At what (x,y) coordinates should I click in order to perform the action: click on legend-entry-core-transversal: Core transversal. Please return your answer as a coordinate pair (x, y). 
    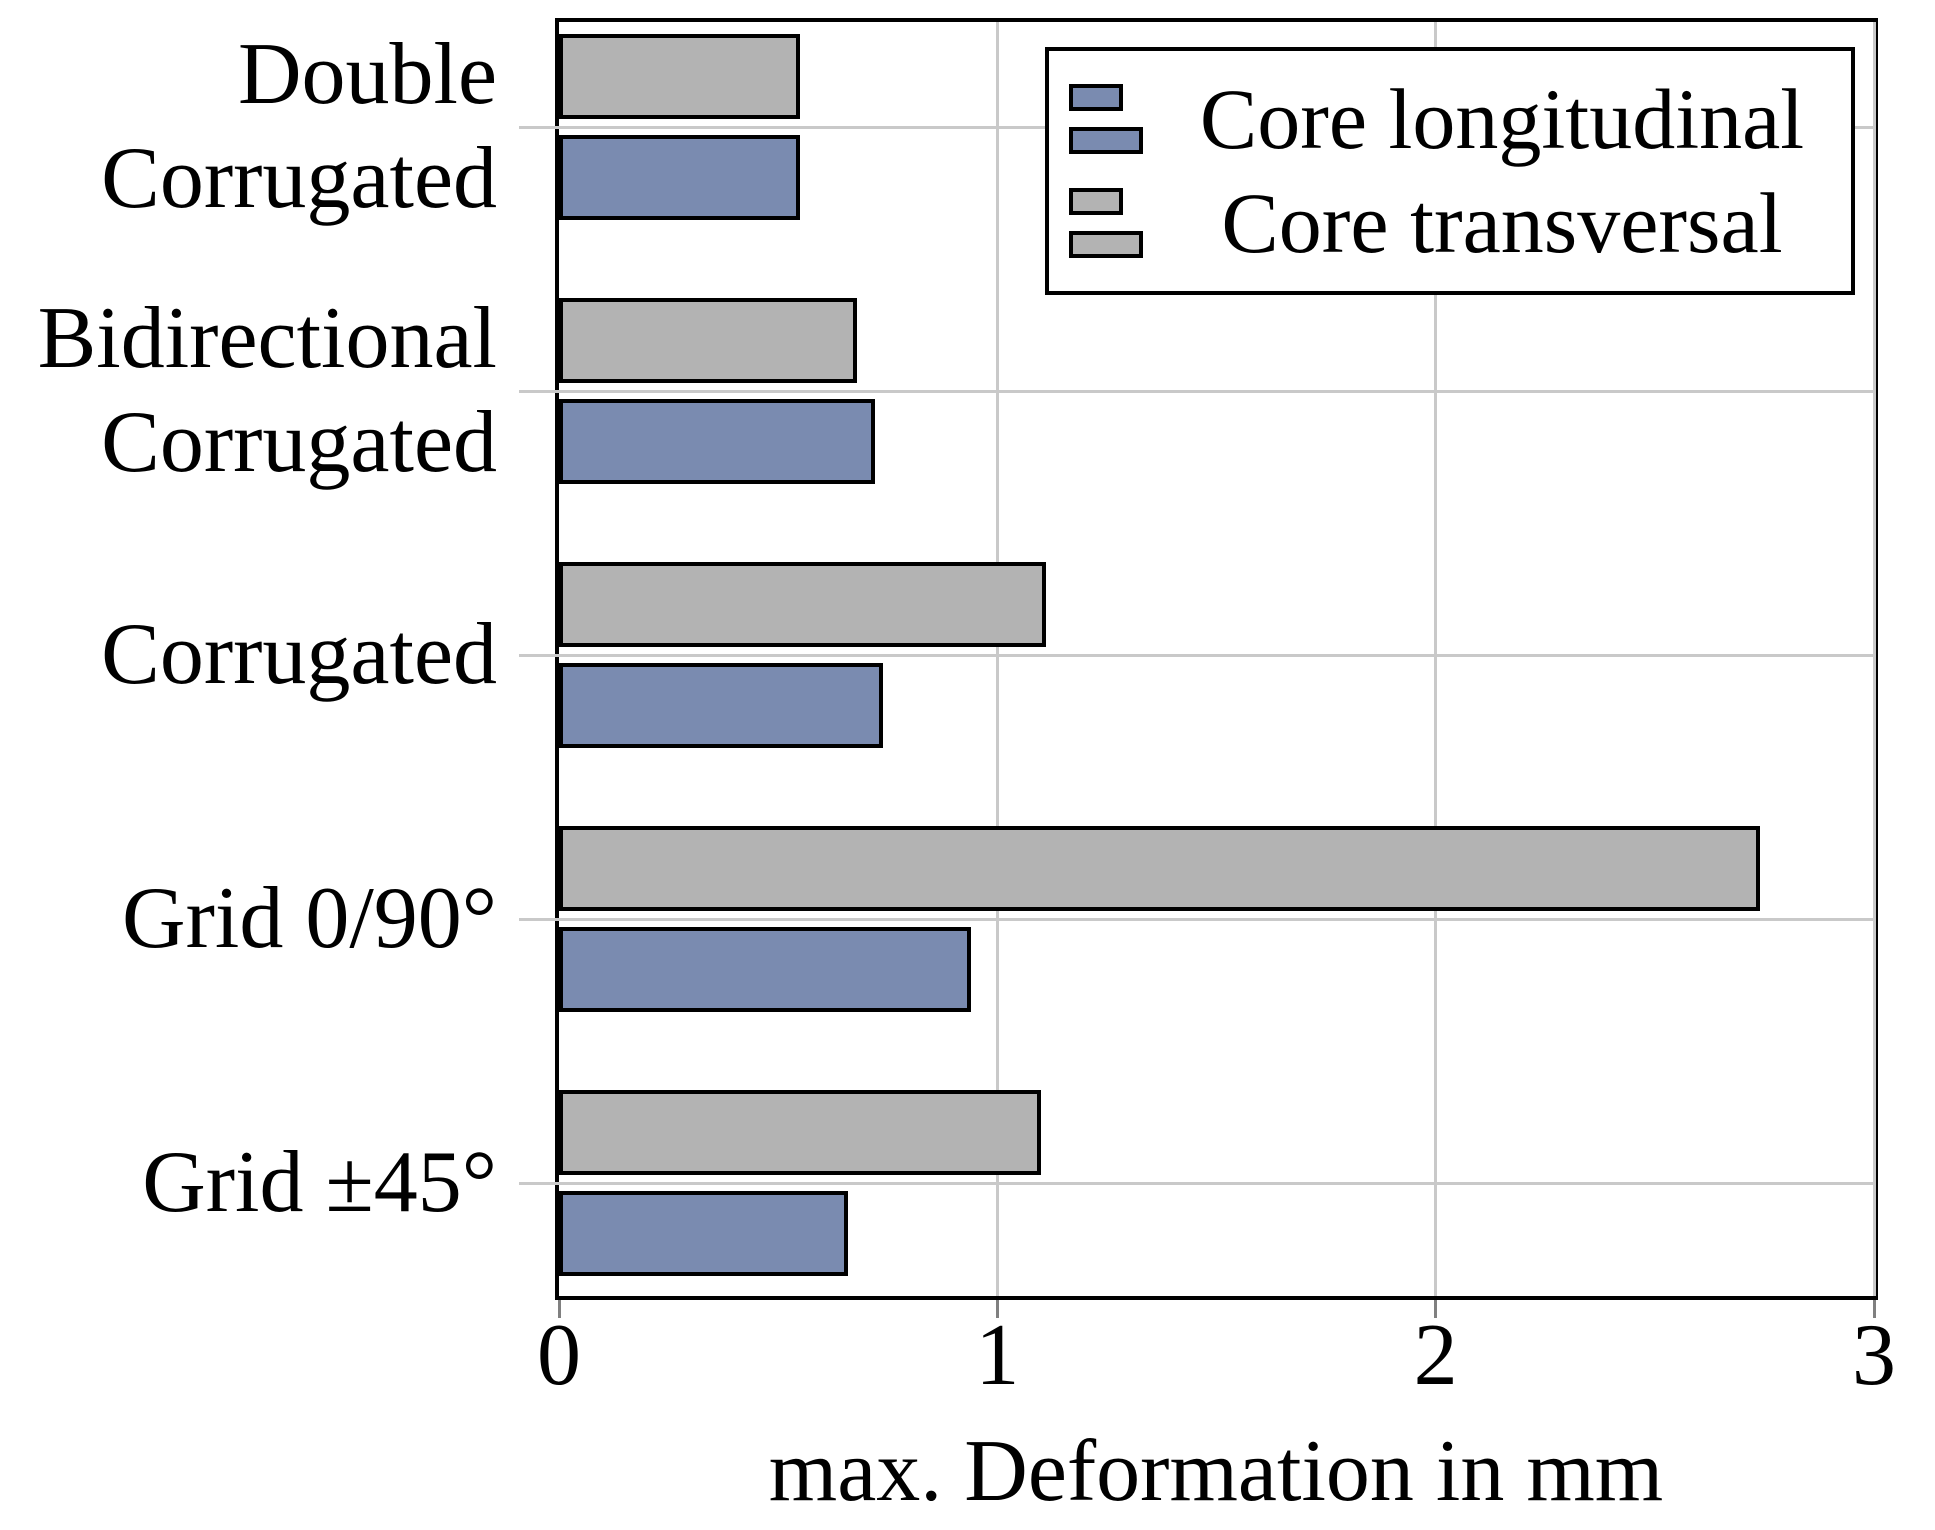
    Looking at the image, I should click on (1450, 223).